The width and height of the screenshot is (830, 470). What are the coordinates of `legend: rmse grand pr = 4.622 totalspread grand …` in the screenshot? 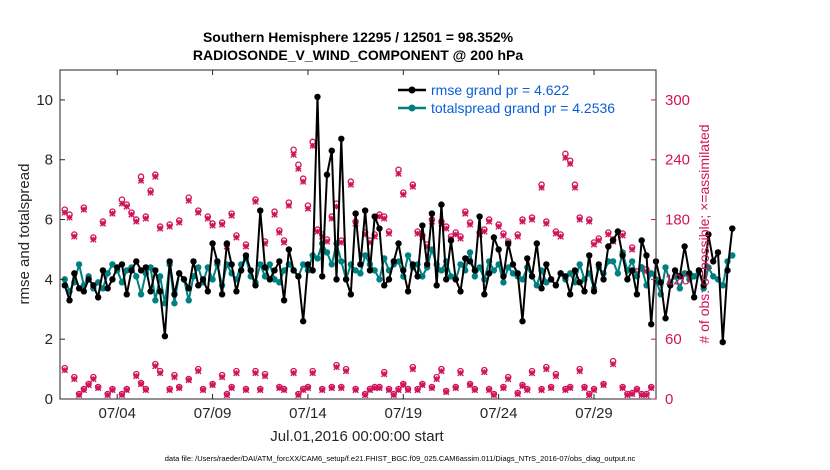 It's located at (506, 99).